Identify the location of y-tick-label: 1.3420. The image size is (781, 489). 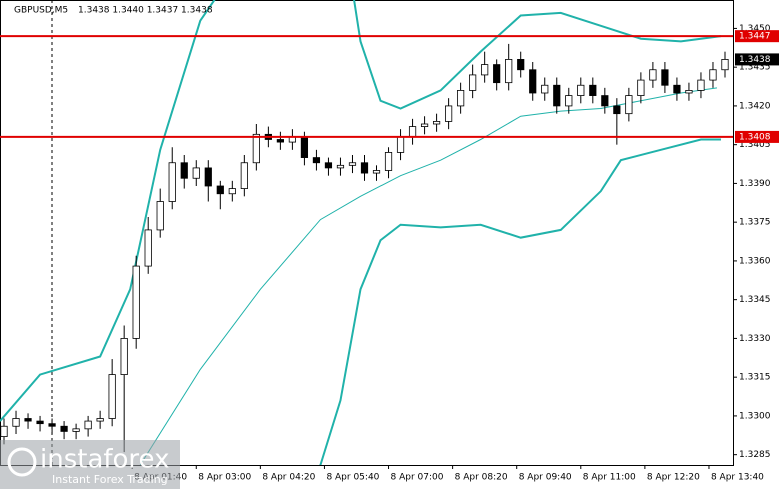
(755, 106).